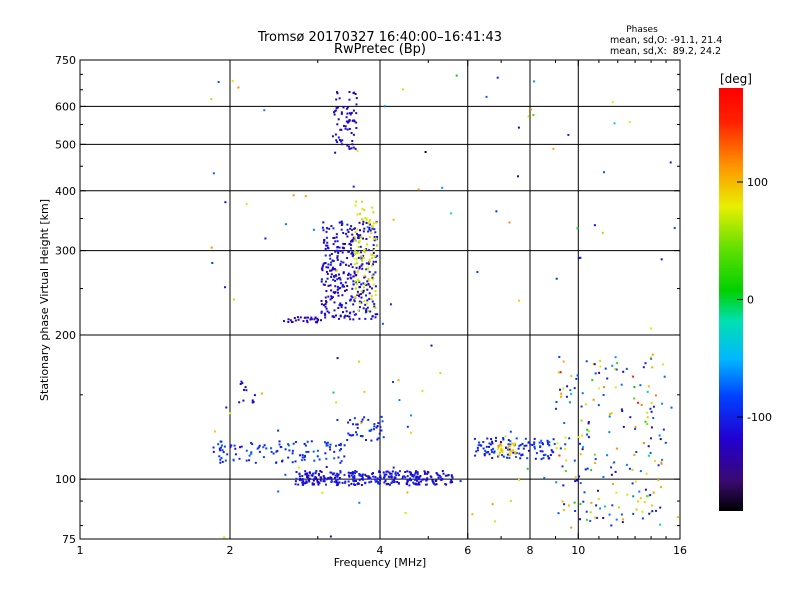  I want to click on x-tick-label: 2, so click(230, 550).